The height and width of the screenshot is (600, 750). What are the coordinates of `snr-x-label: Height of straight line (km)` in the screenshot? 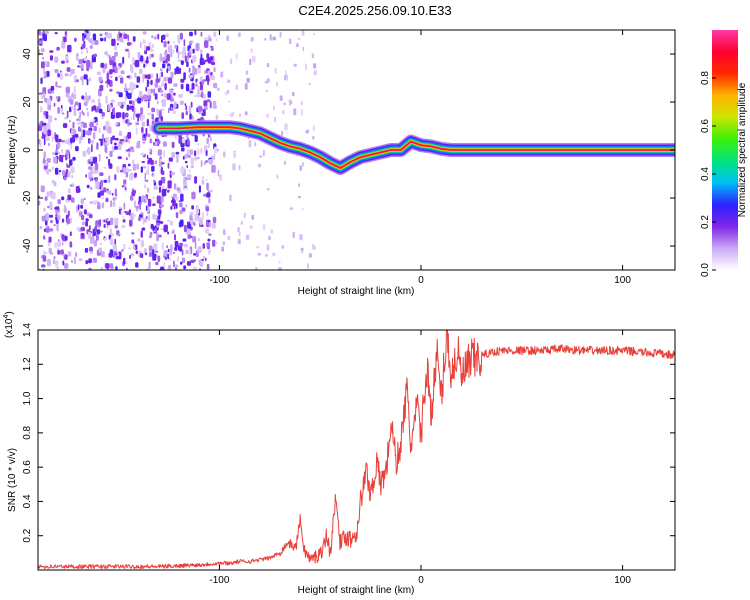 It's located at (356, 590).